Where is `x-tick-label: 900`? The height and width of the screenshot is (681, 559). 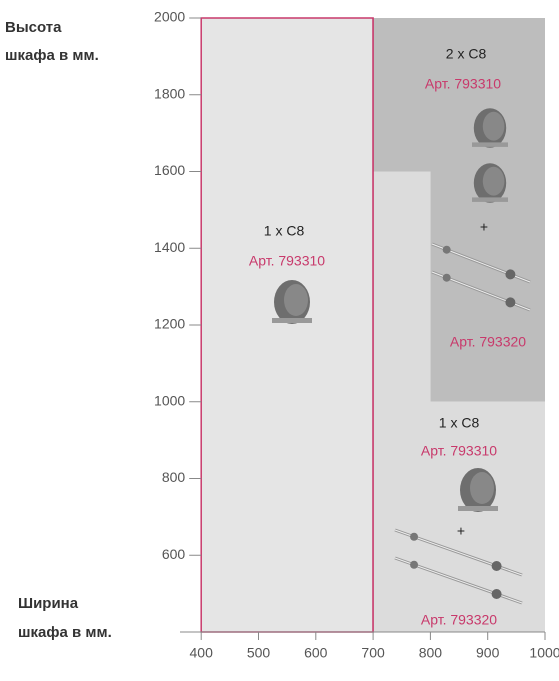
x-tick-label: 900 is located at coordinates (488, 653).